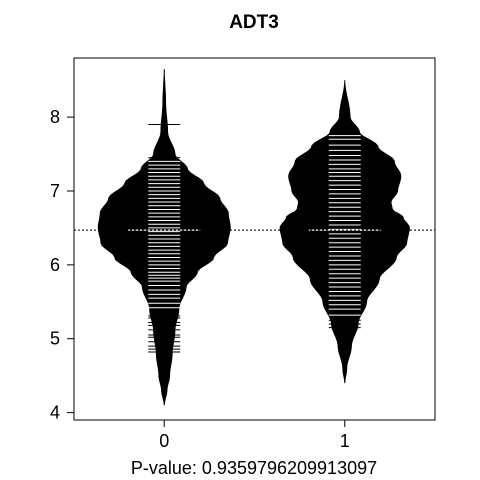 Image resolution: width=480 pixels, height=480 pixels. I want to click on x-axis-label: P-value: 0.9359796209913097, so click(254, 468).